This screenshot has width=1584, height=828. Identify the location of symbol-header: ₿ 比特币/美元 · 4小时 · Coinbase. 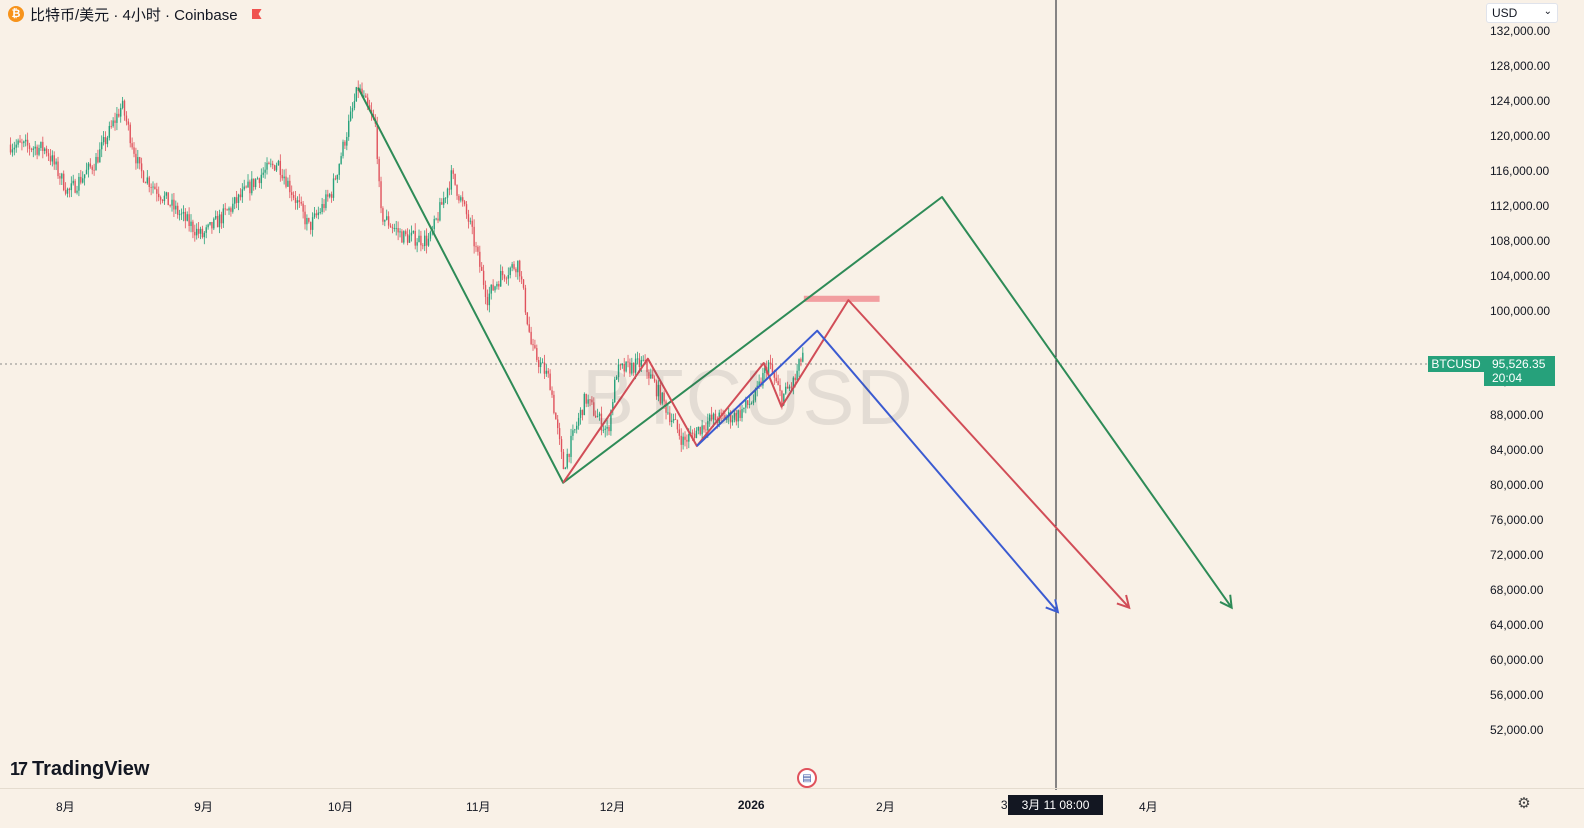
(135, 14).